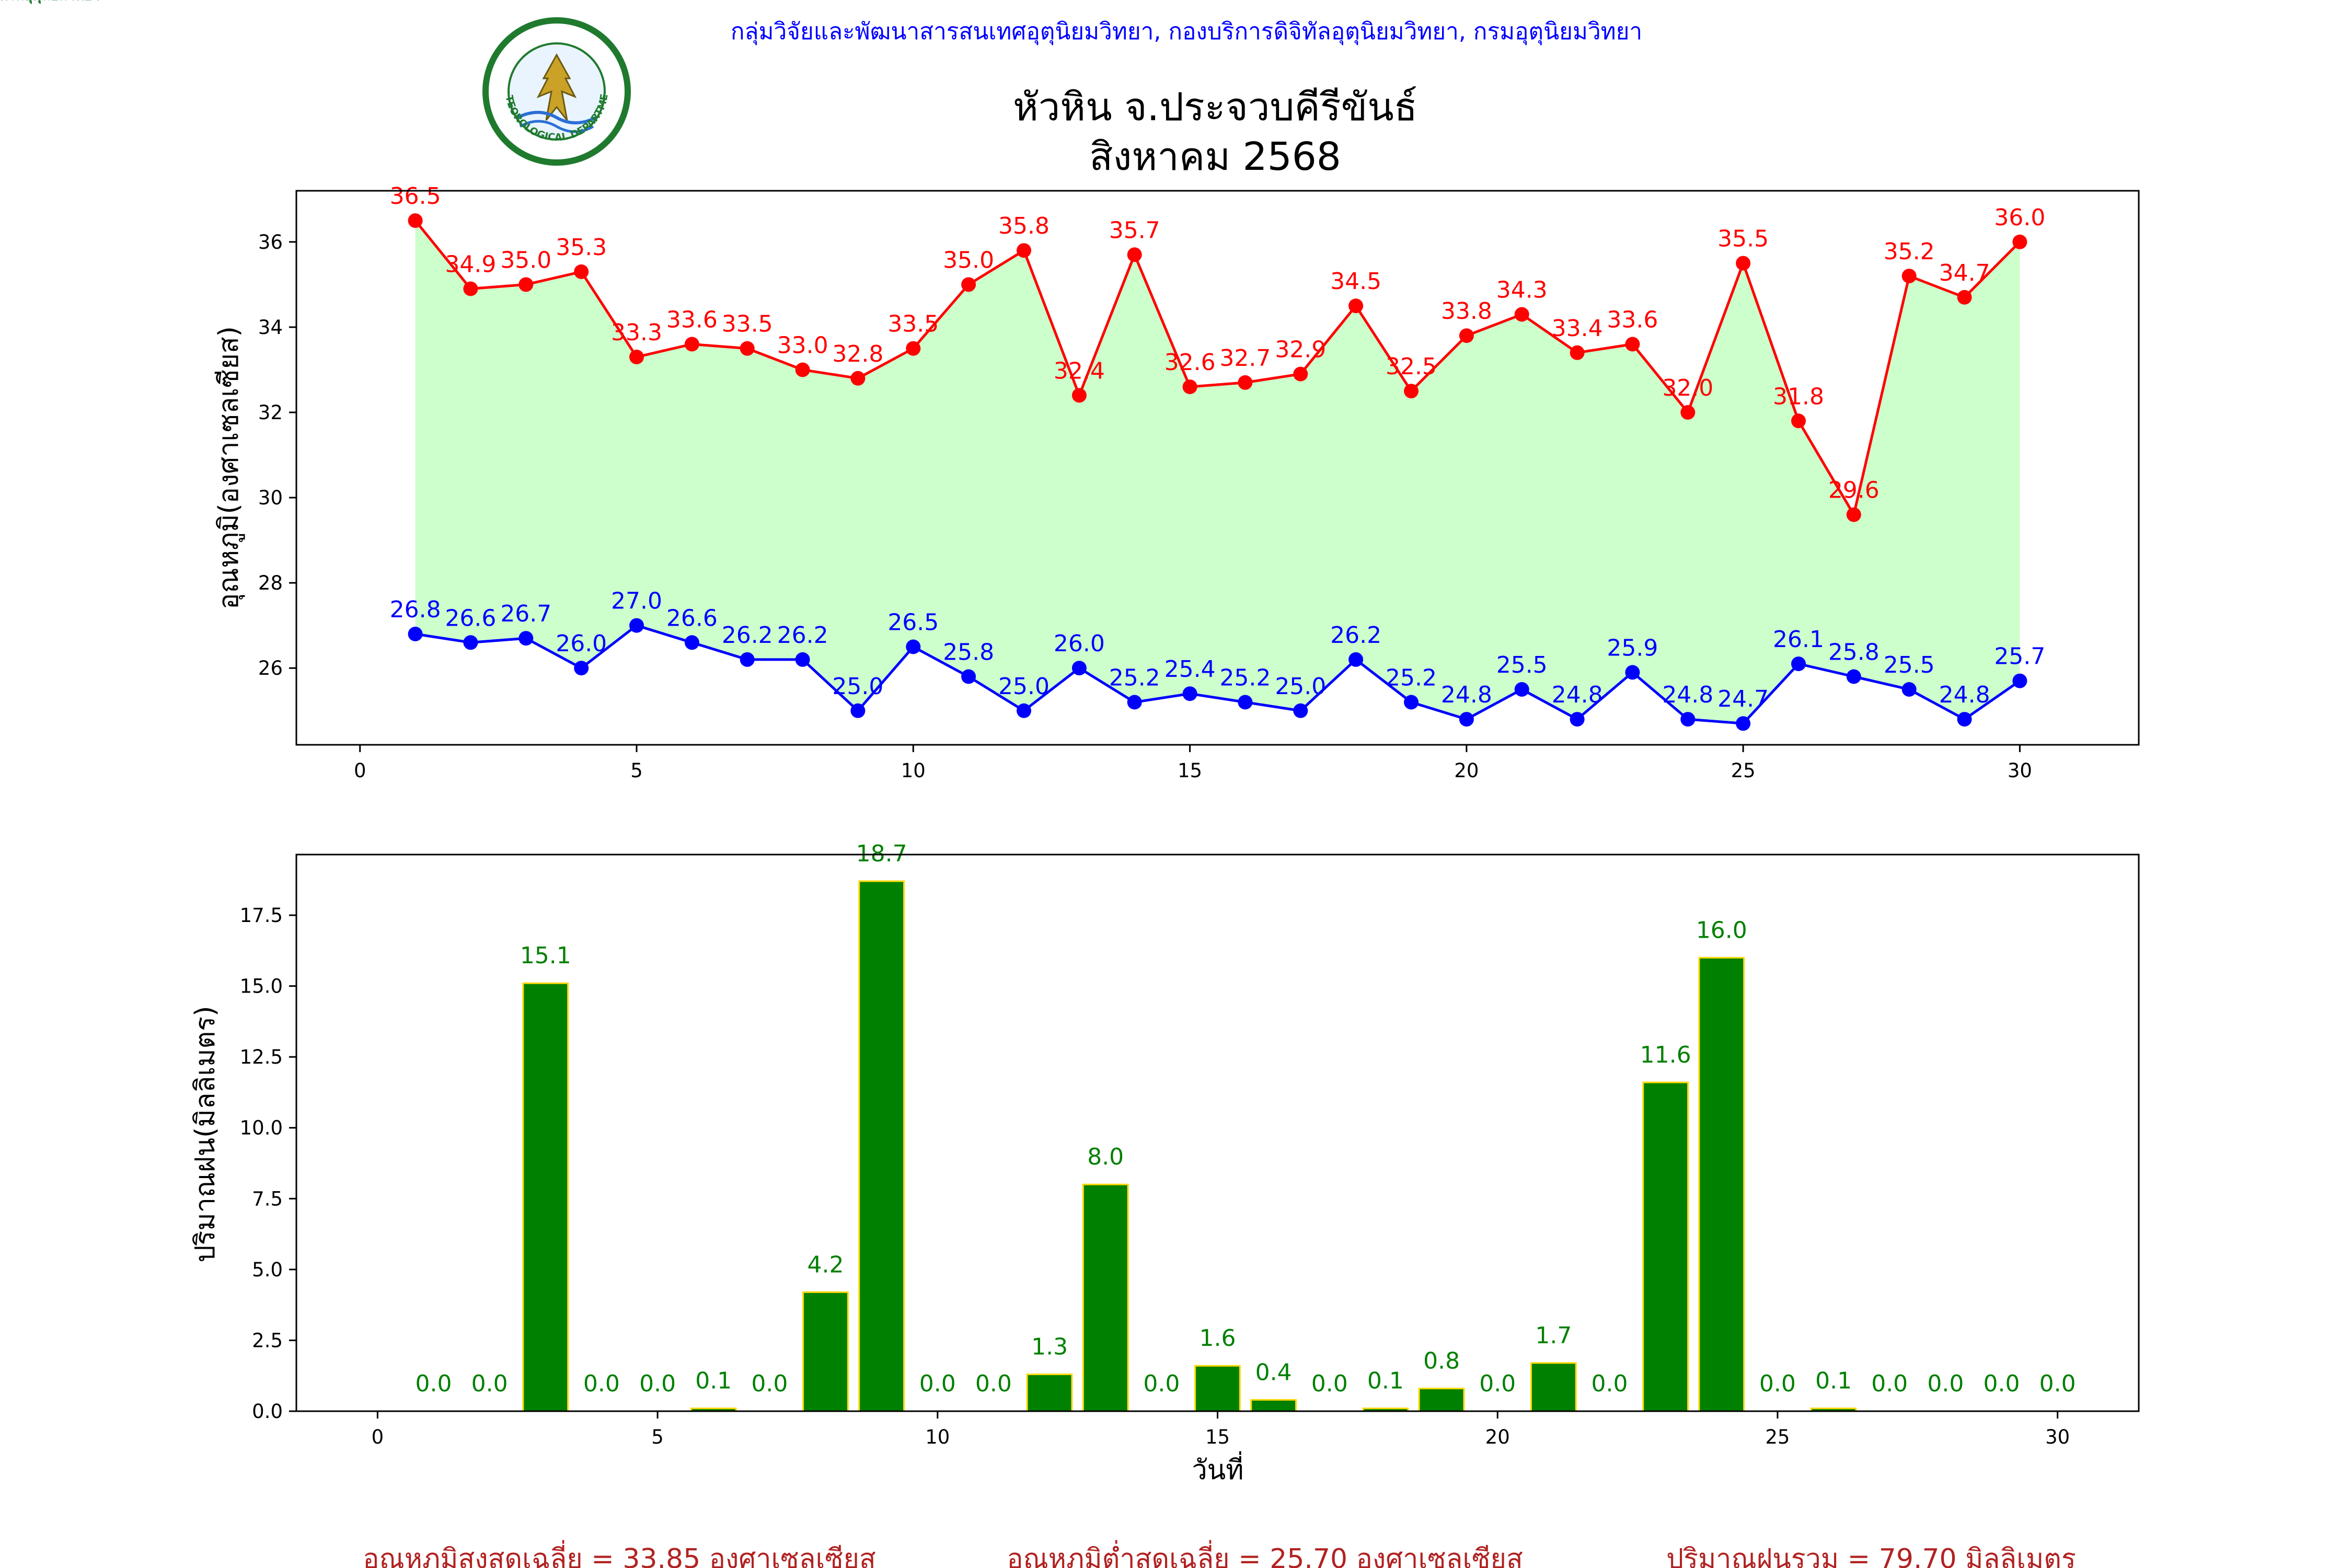  Describe the element at coordinates (1665, 1055) in the screenshot. I see `rainfall-value-label: 11.6` at that location.